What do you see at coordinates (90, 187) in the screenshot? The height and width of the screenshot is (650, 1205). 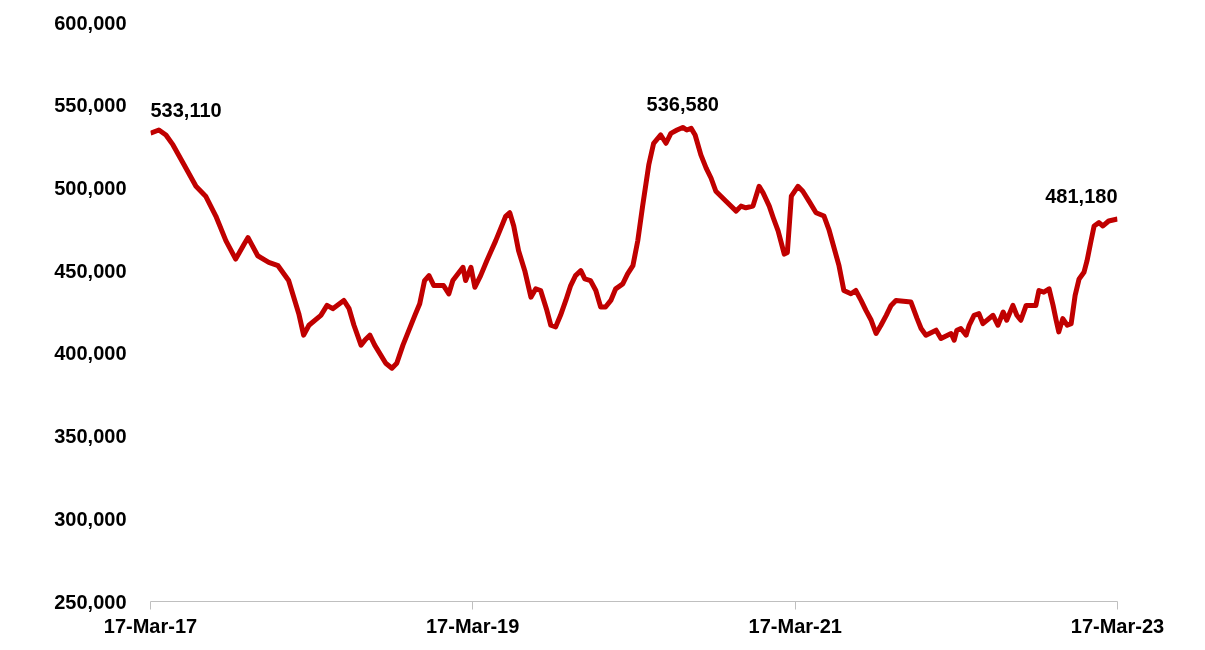 I see `y-tick-label: 500,000` at bounding box center [90, 187].